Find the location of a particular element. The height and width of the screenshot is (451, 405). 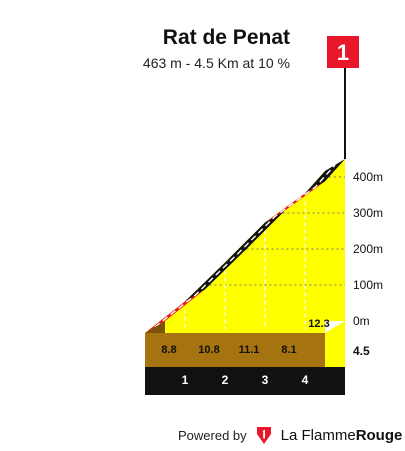

base-end-face is located at coordinates (335, 344).